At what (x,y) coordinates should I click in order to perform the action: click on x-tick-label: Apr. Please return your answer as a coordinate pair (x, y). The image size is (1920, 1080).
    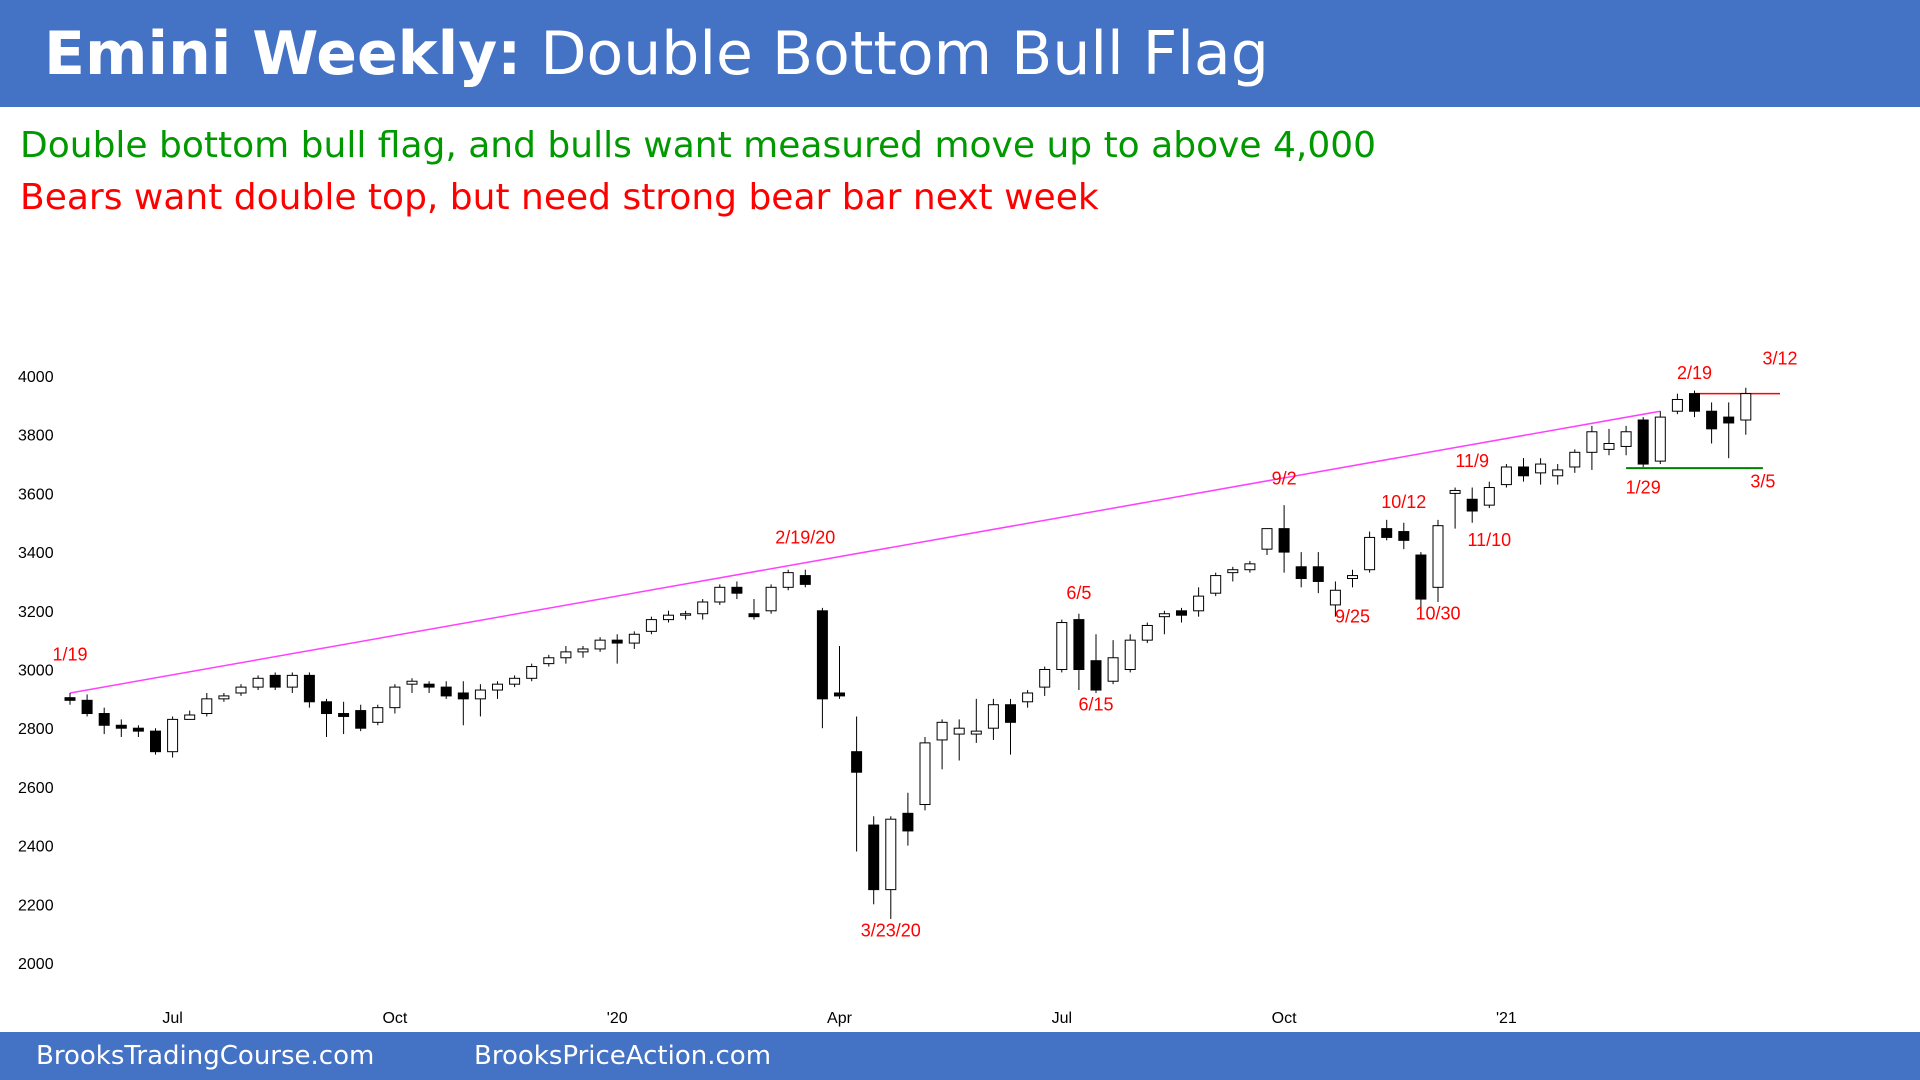
    Looking at the image, I should click on (840, 1018).